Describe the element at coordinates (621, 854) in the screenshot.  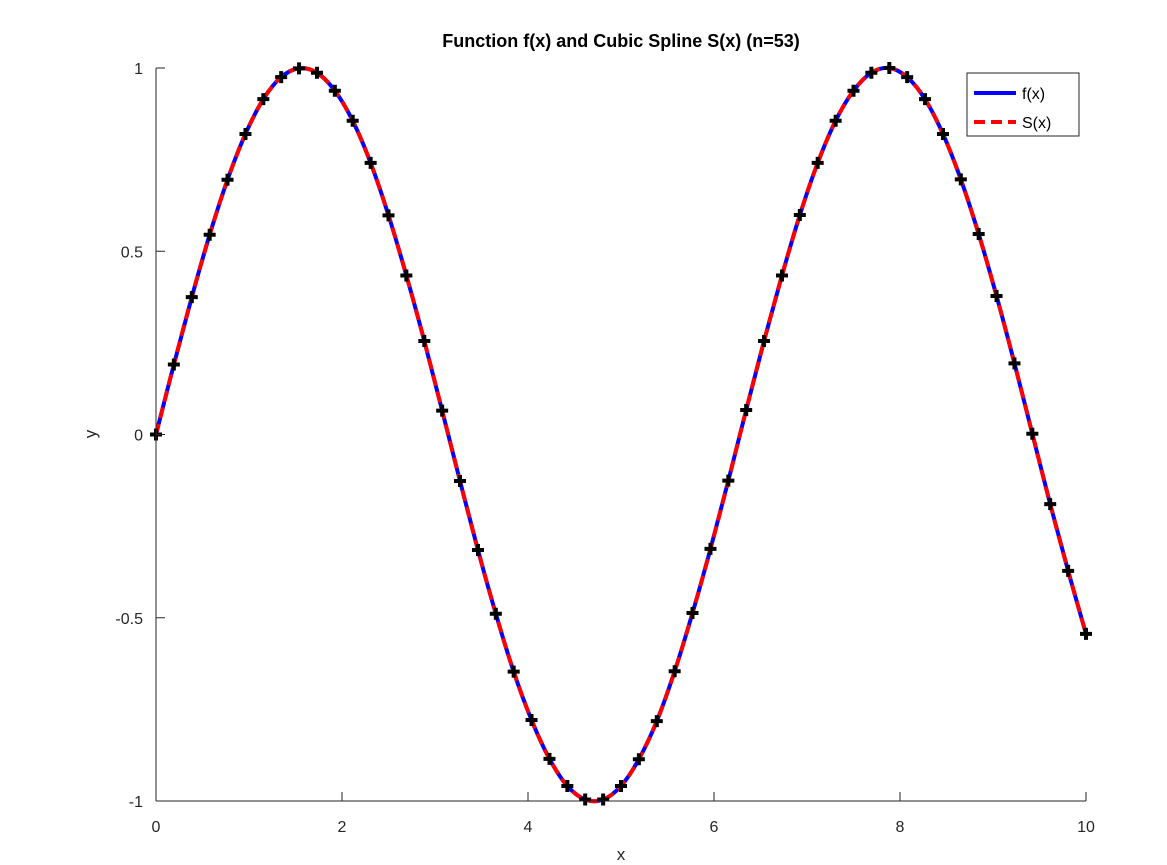
I see `x-axis-label: x` at that location.